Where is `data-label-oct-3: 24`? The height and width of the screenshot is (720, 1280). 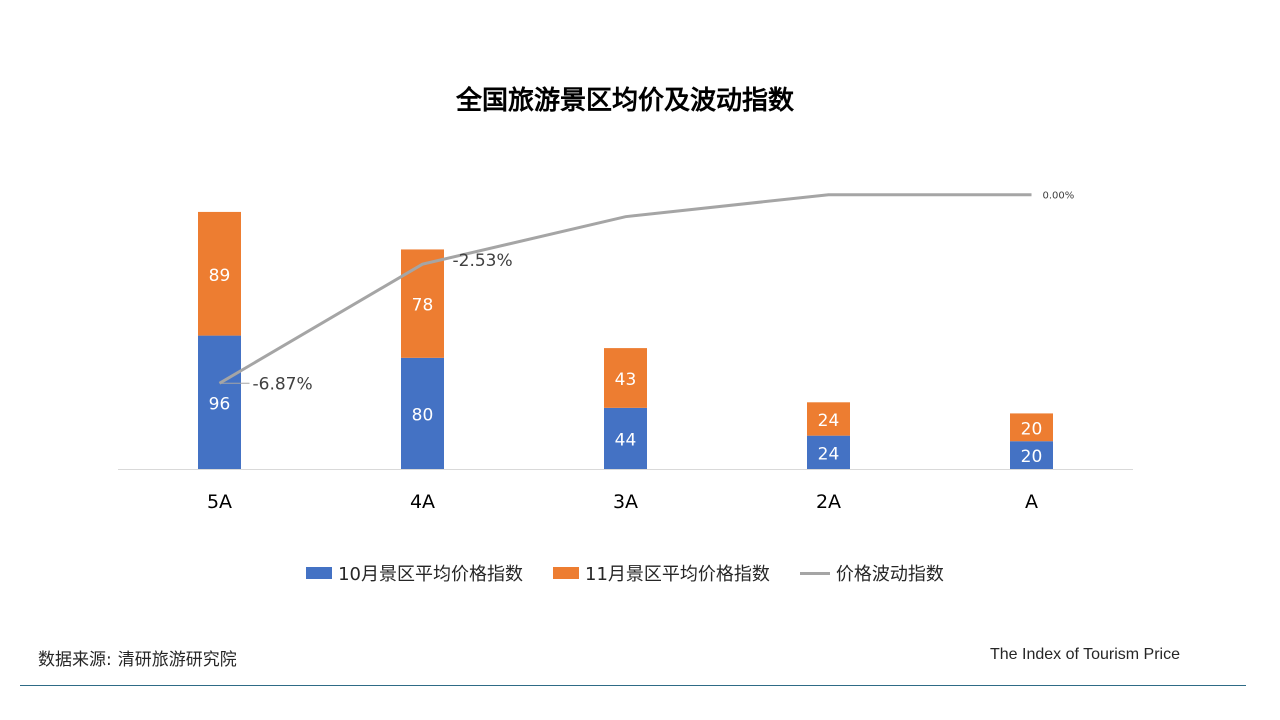 data-label-oct-3: 24 is located at coordinates (829, 454).